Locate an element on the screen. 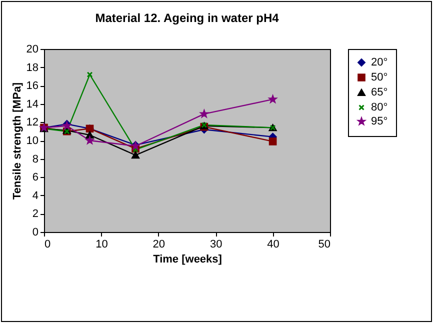 The height and width of the screenshot is (325, 435). legend-label: 65° is located at coordinates (379, 92).